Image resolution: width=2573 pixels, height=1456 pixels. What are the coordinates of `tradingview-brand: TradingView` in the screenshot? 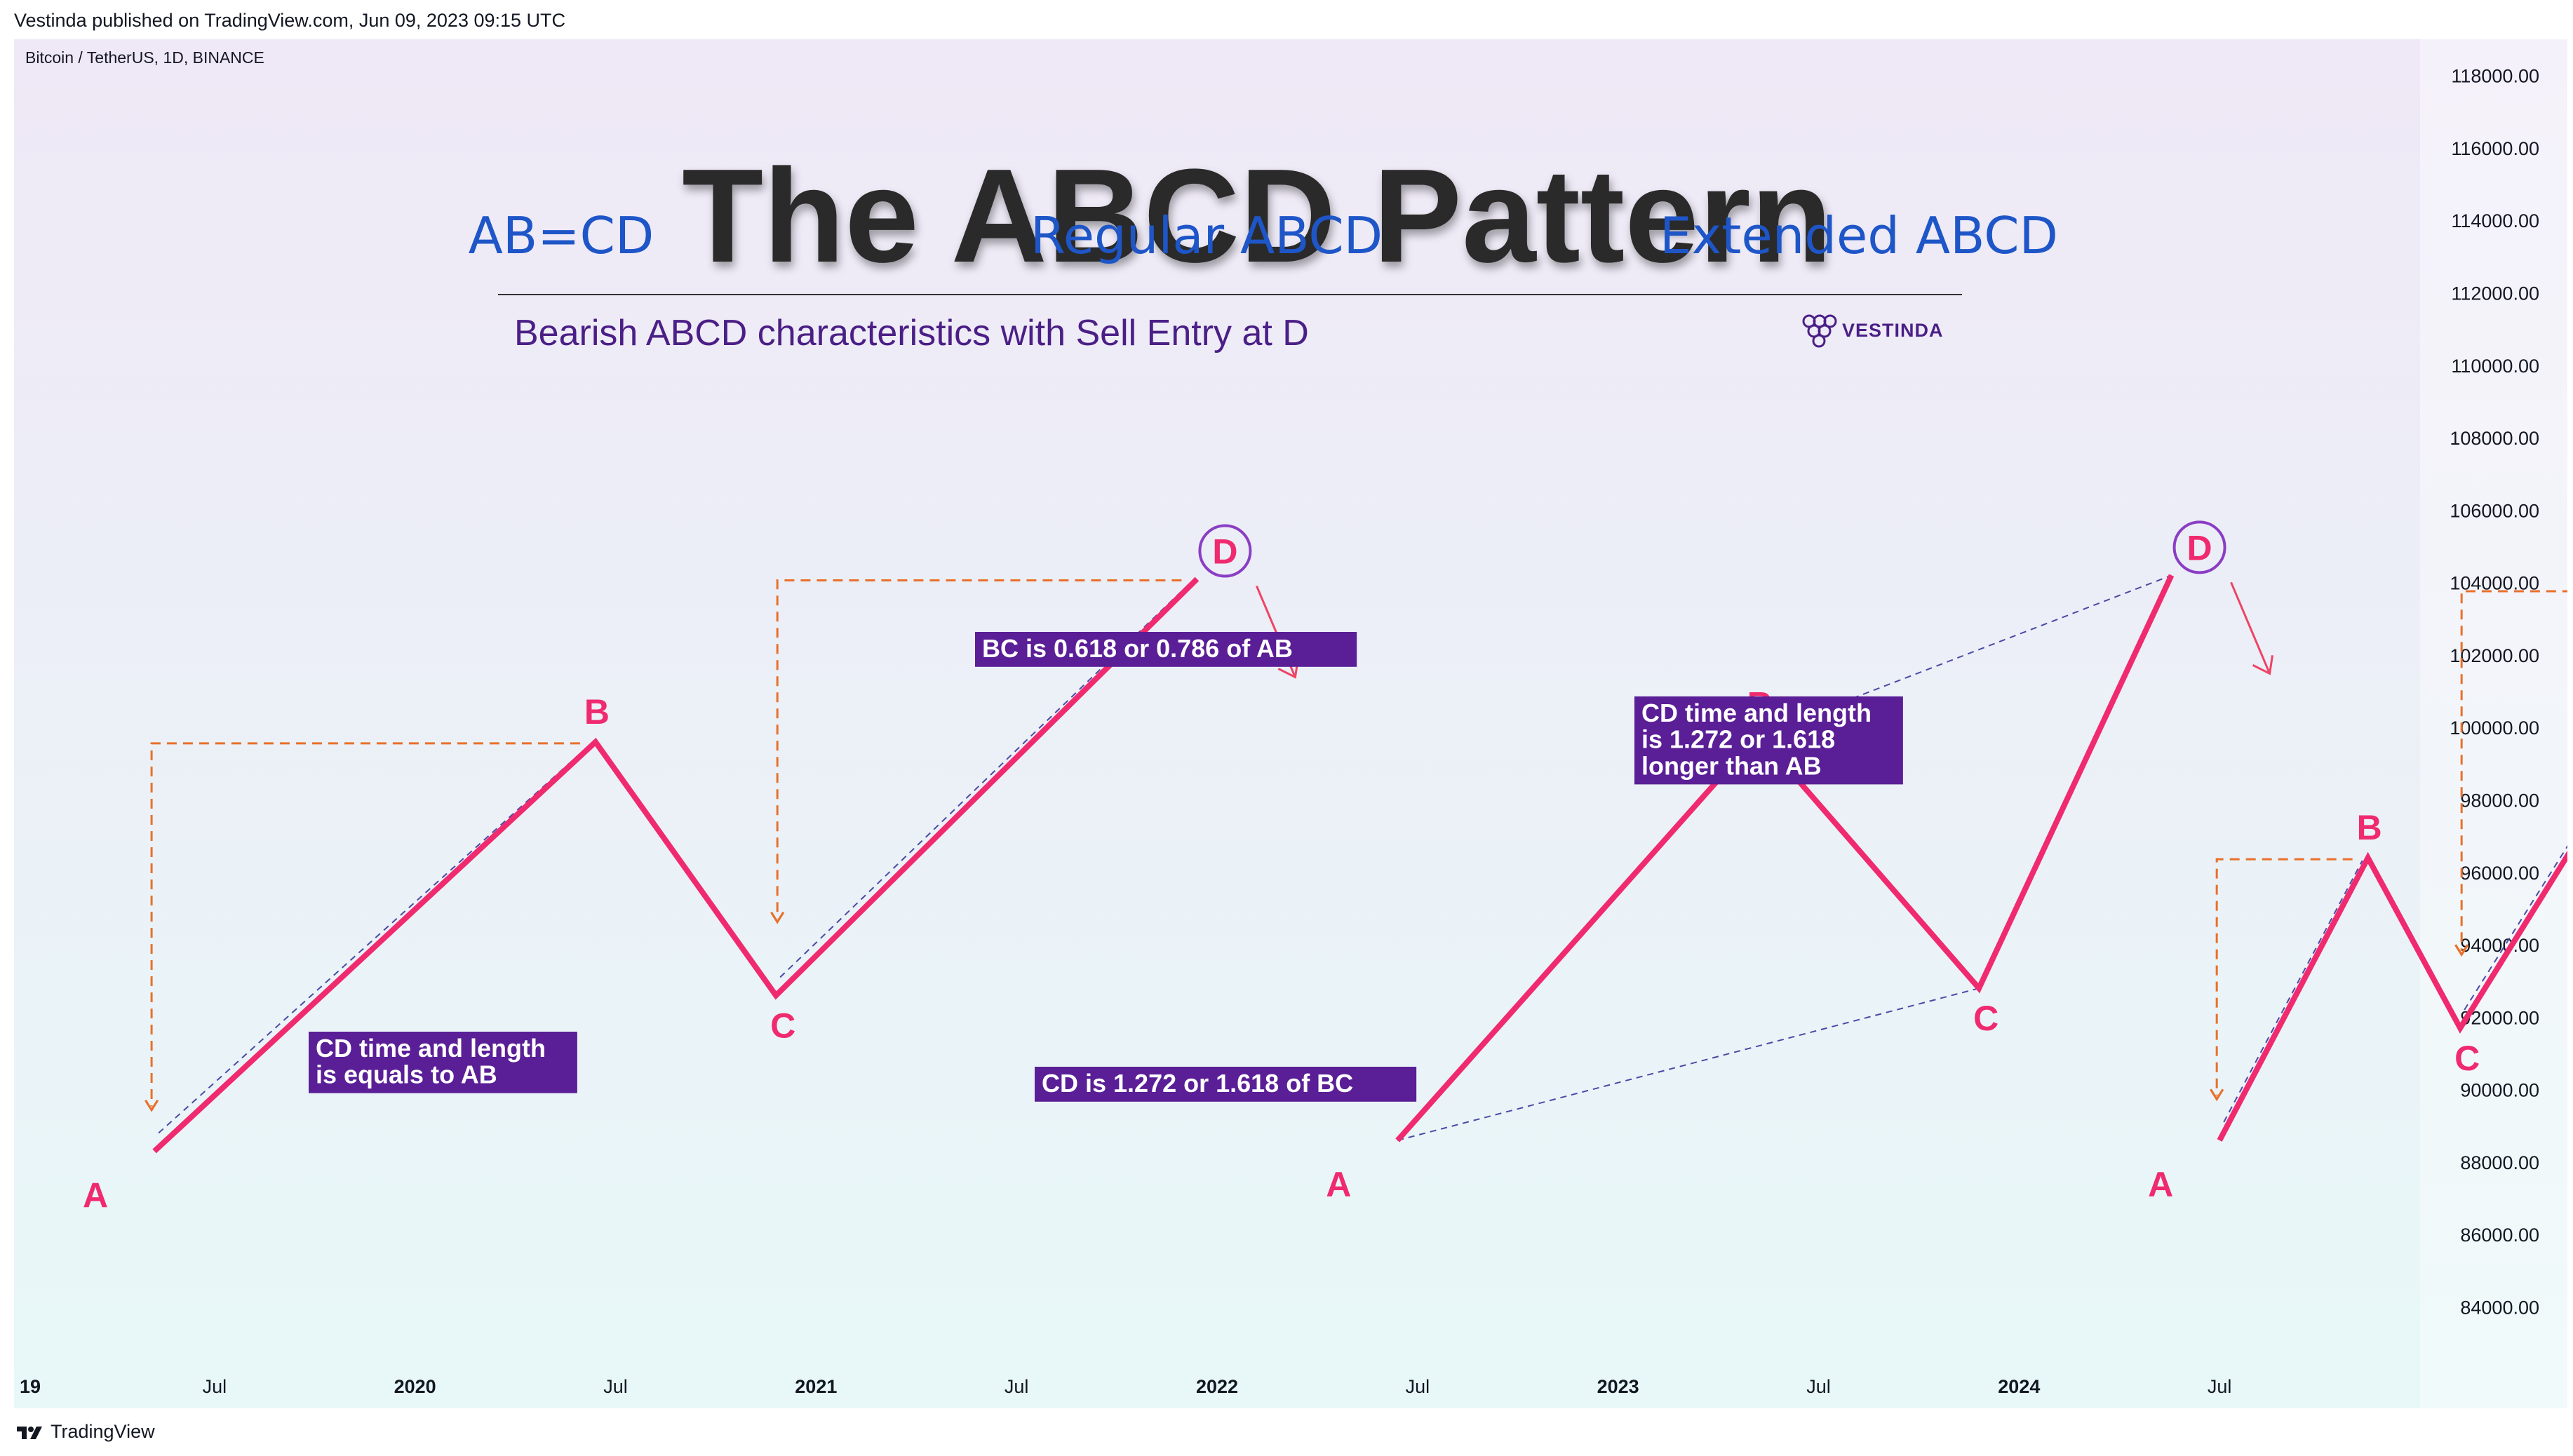 It's located at (85, 1432).